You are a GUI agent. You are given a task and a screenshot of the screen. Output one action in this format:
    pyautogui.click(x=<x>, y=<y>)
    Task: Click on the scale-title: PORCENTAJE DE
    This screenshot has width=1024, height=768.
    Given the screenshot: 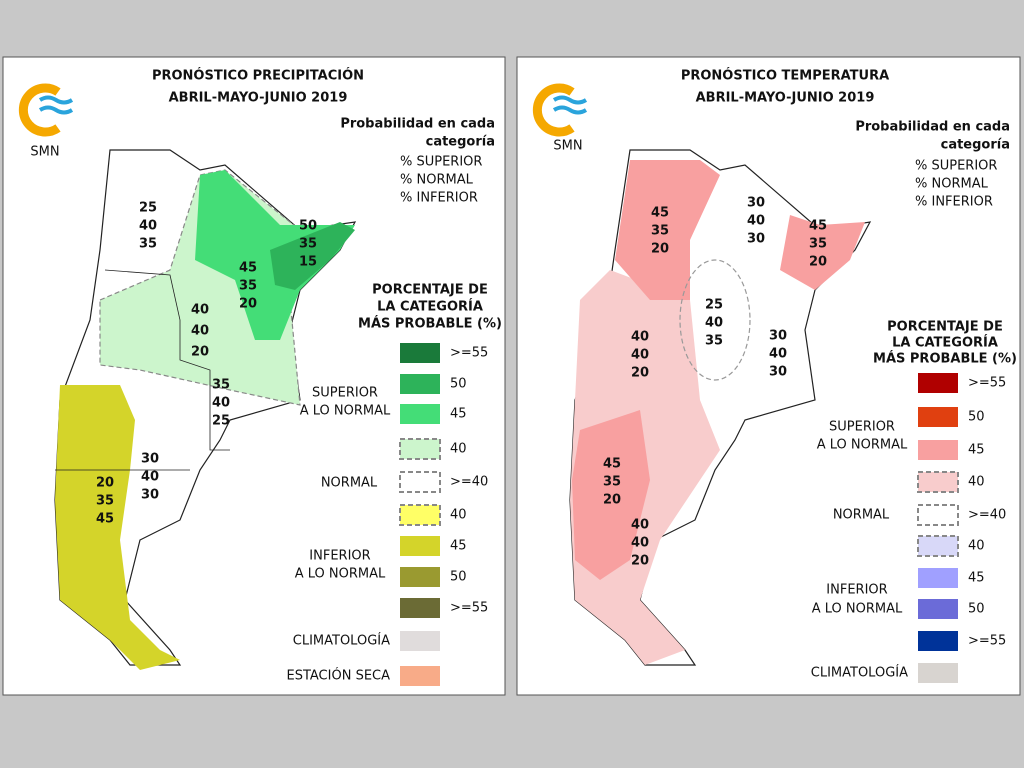 What is the action you would take?
    pyautogui.click(x=430, y=290)
    